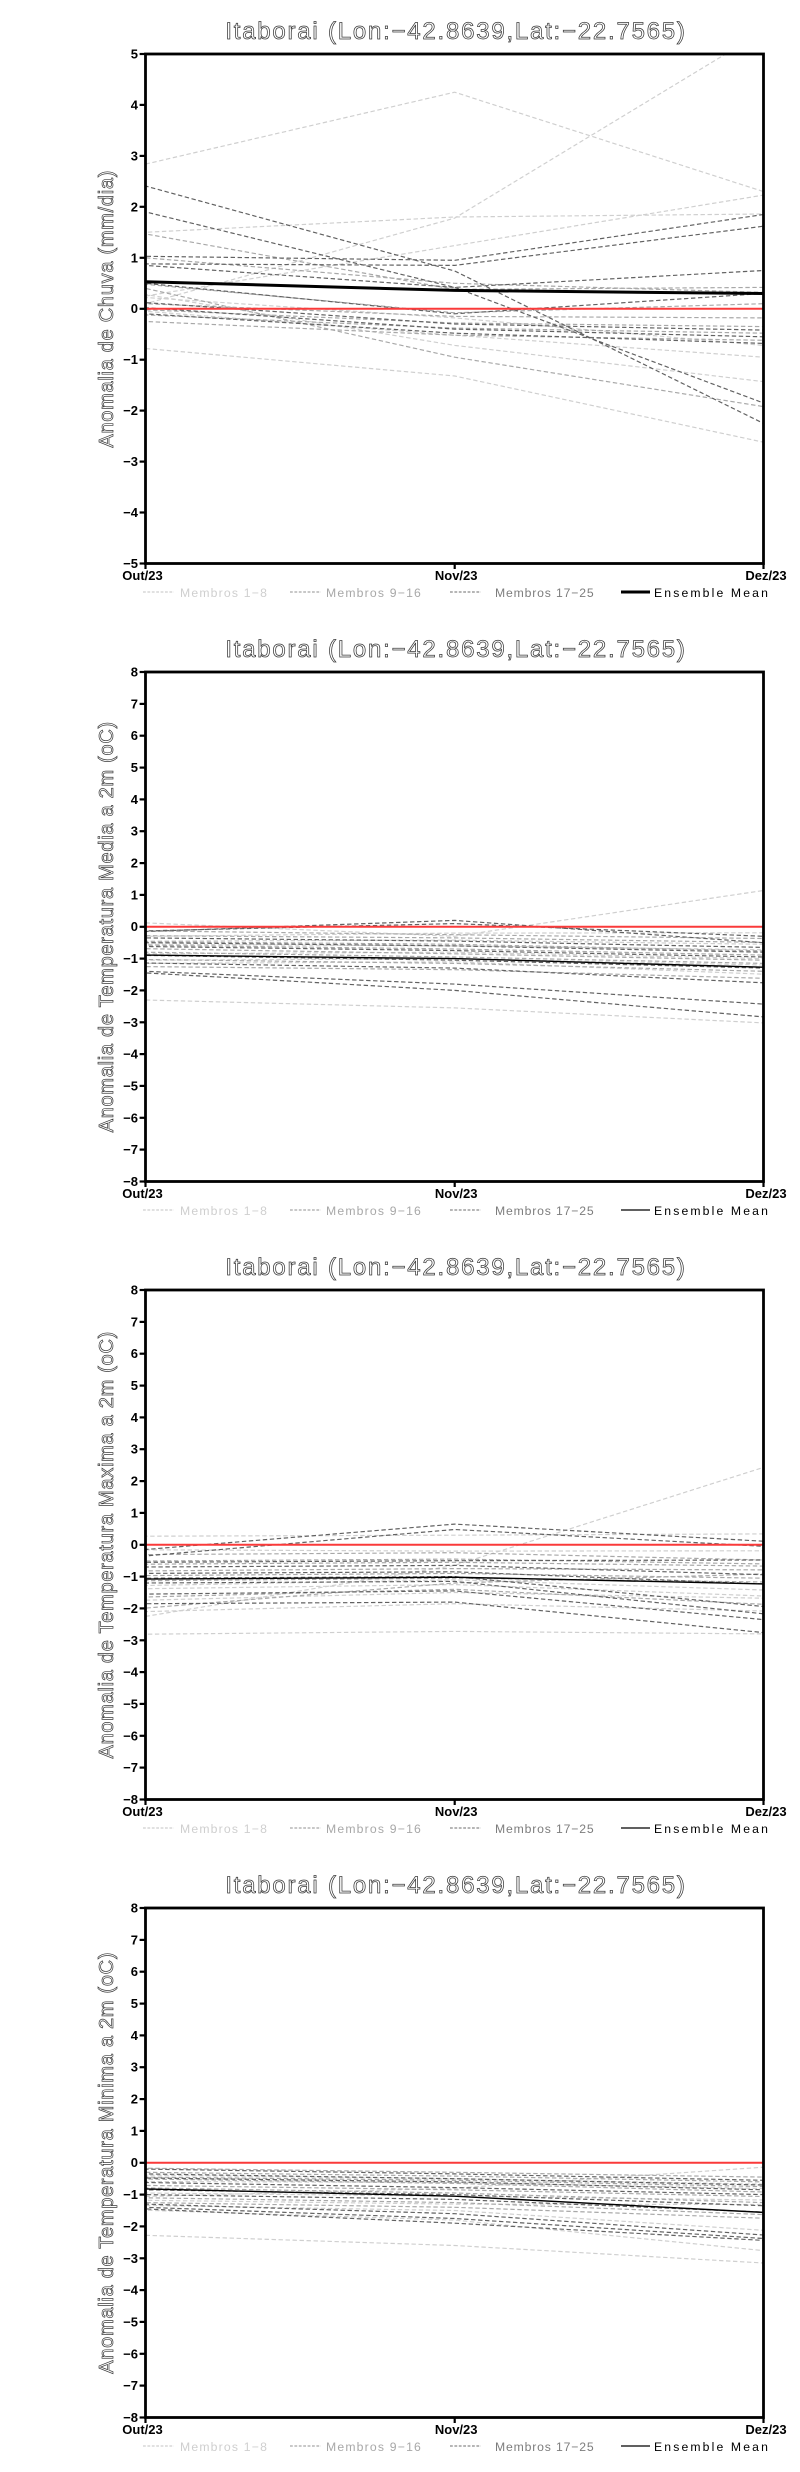  I want to click on svg-text:Anomalia de Temperatura Media: Anomalia de Temperatura Media a 2m (oC), so click(107, 926).